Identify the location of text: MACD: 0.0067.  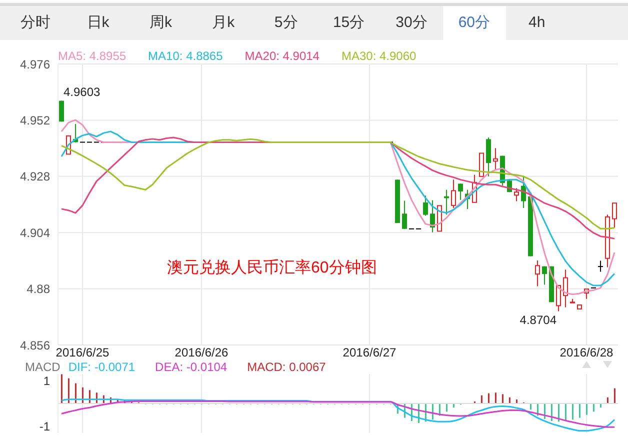
(286, 367).